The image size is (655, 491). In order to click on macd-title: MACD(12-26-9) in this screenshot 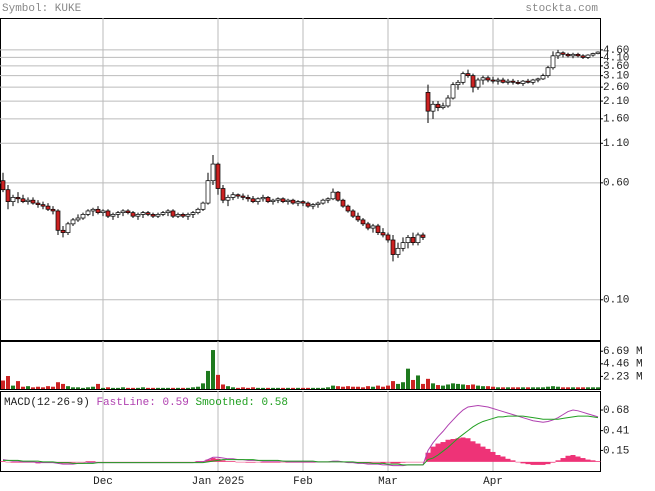, I will do `click(47, 403)`.